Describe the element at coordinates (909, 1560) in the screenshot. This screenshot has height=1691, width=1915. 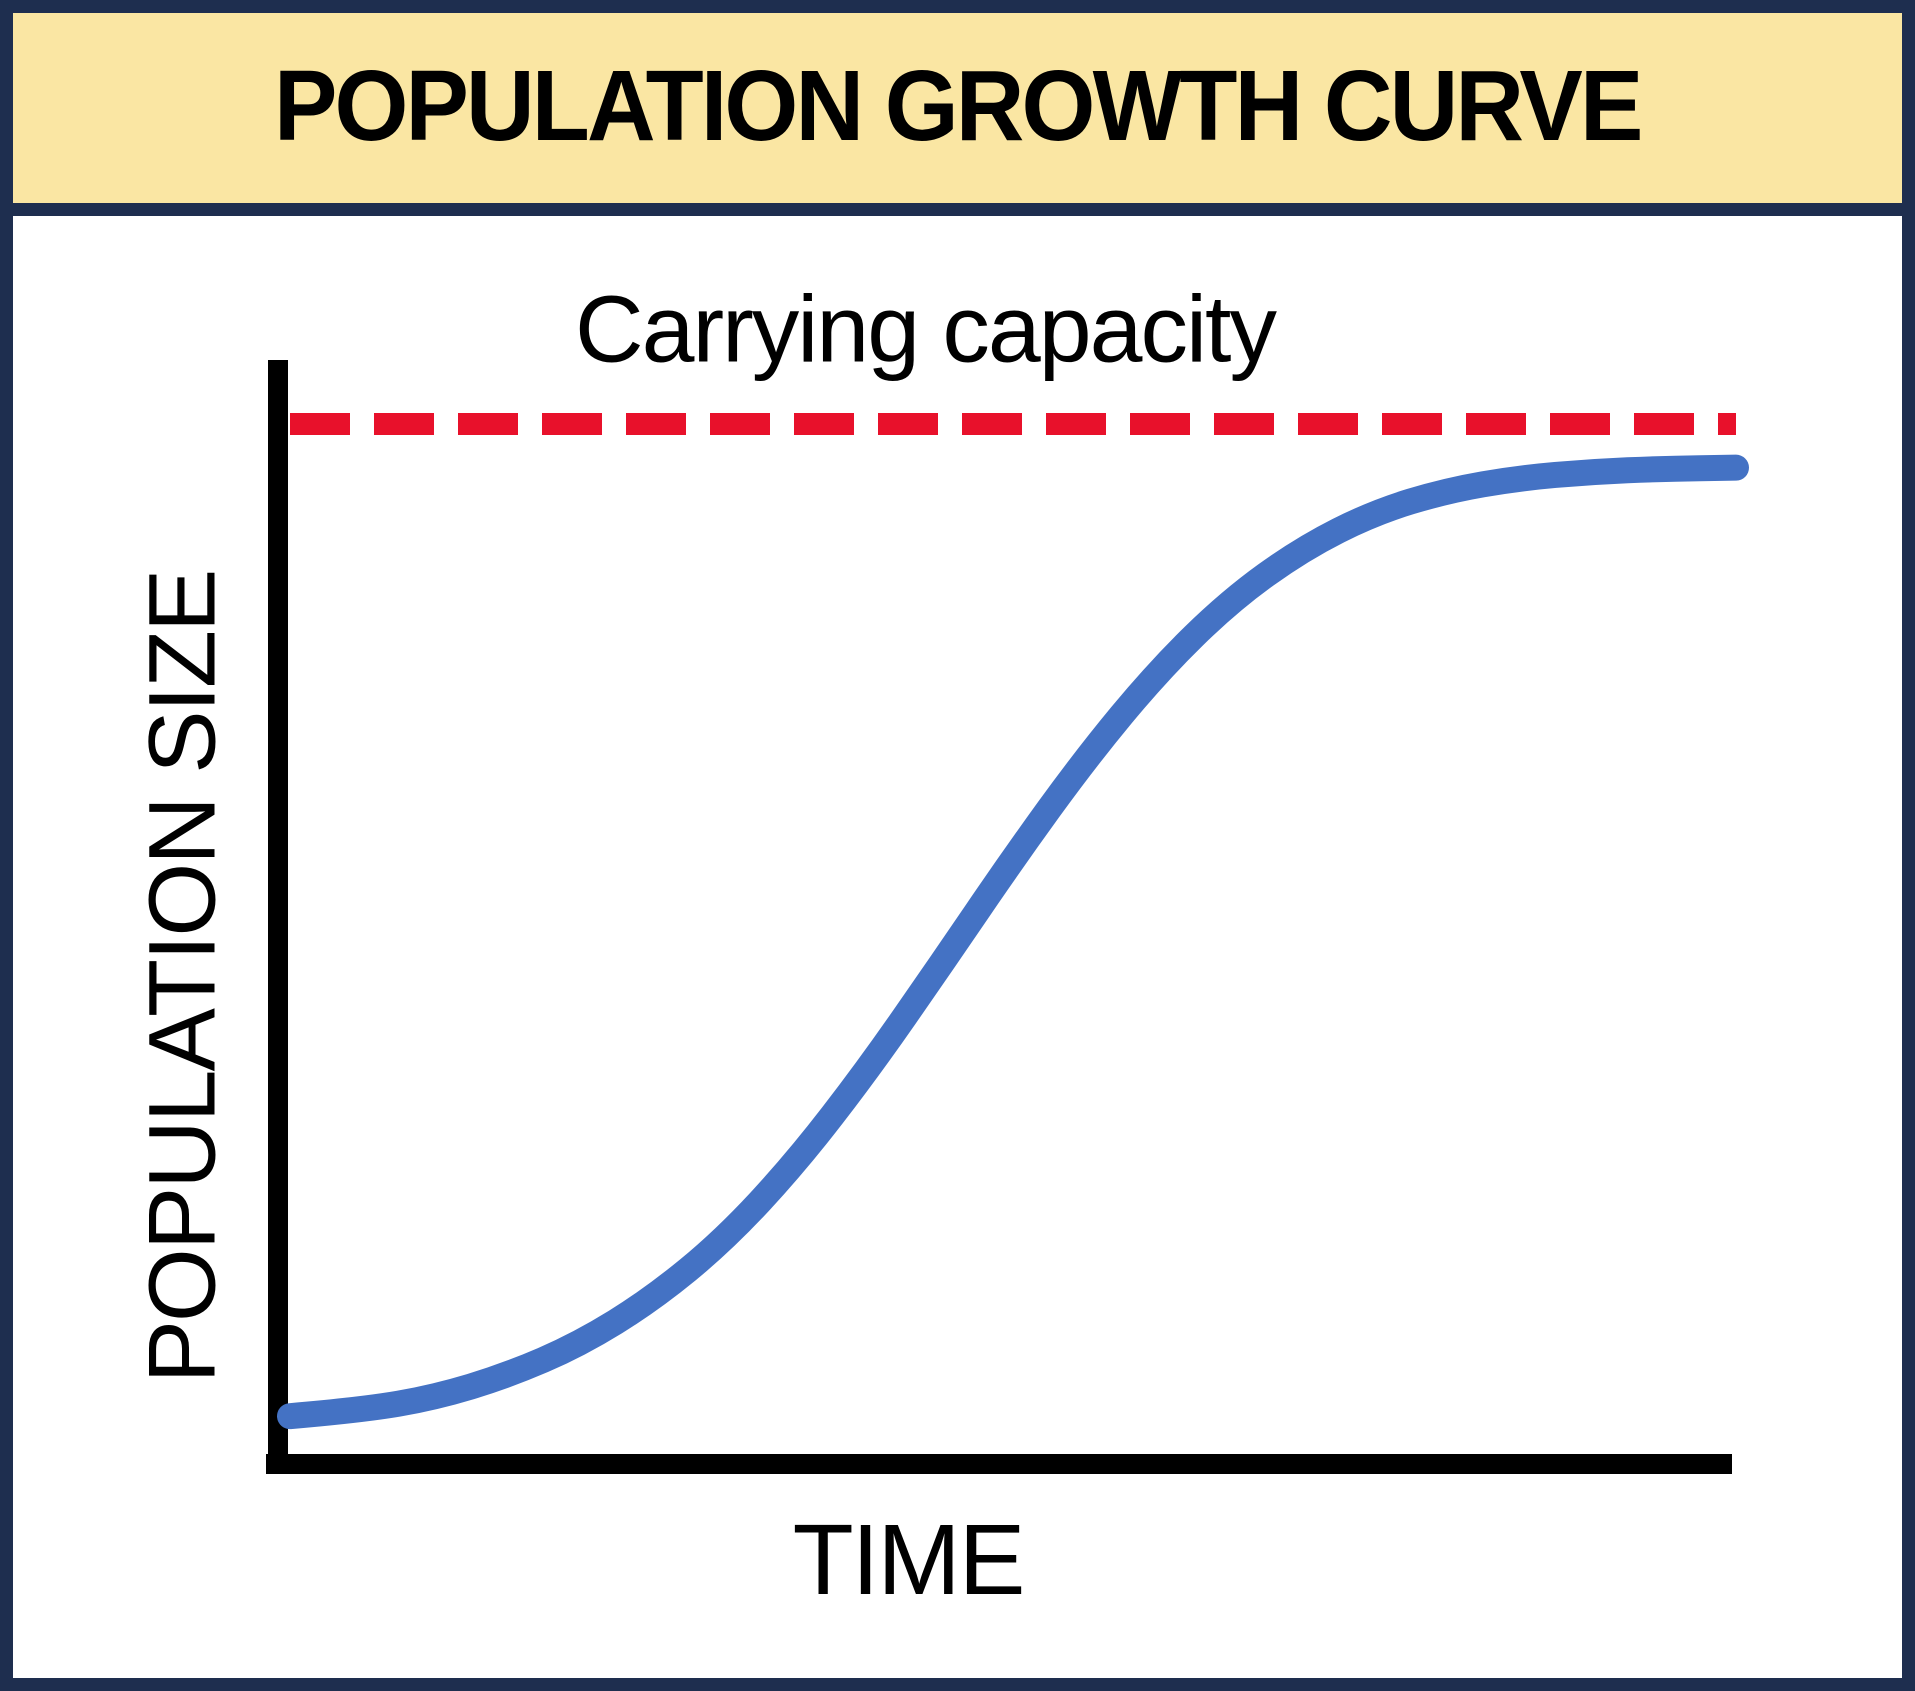
I see `x-axis-label: TIME` at that location.